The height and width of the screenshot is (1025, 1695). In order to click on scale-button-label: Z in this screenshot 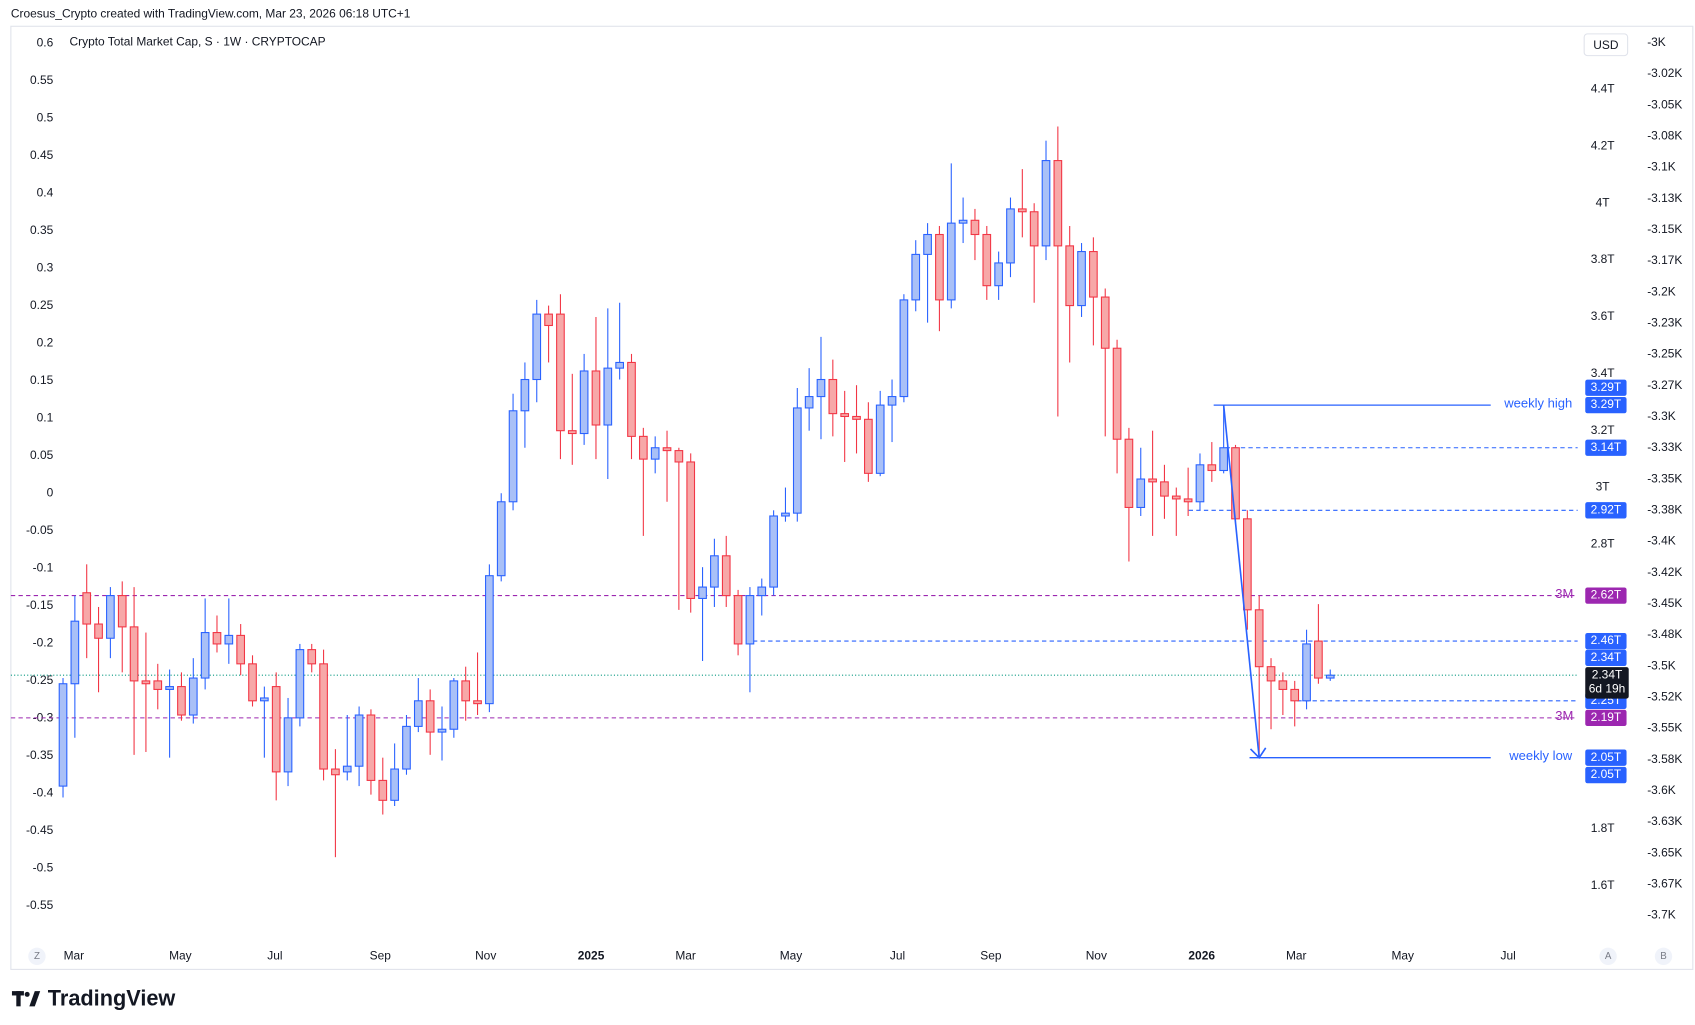, I will do `click(37, 956)`.